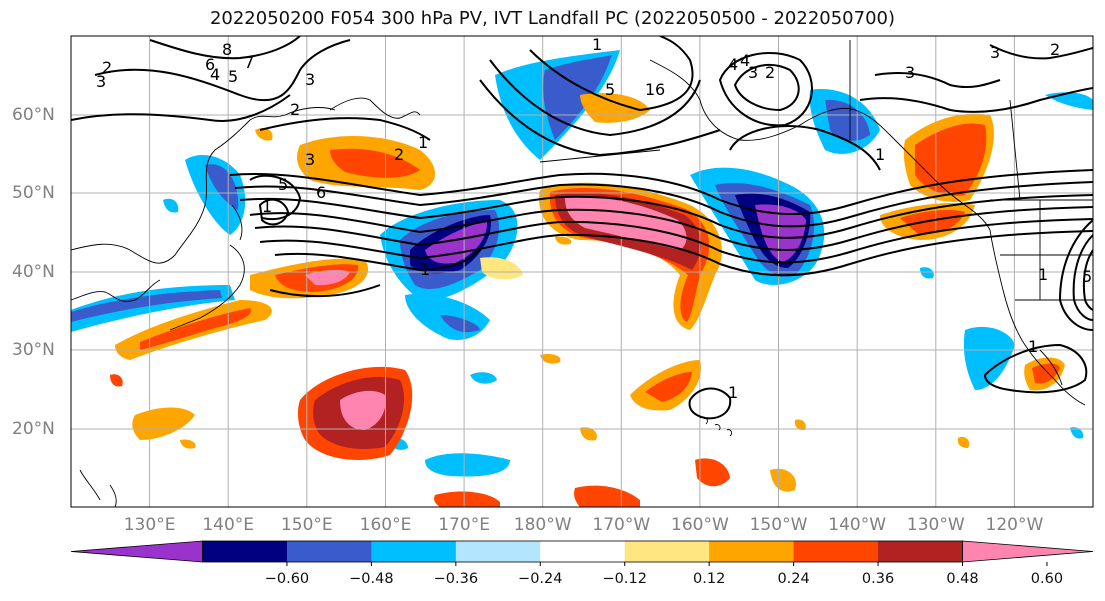 The width and height of the screenshot is (1105, 601). Describe the element at coordinates (540, 579) in the screenshot. I see `colorbar-tick-label: −0.24` at that location.